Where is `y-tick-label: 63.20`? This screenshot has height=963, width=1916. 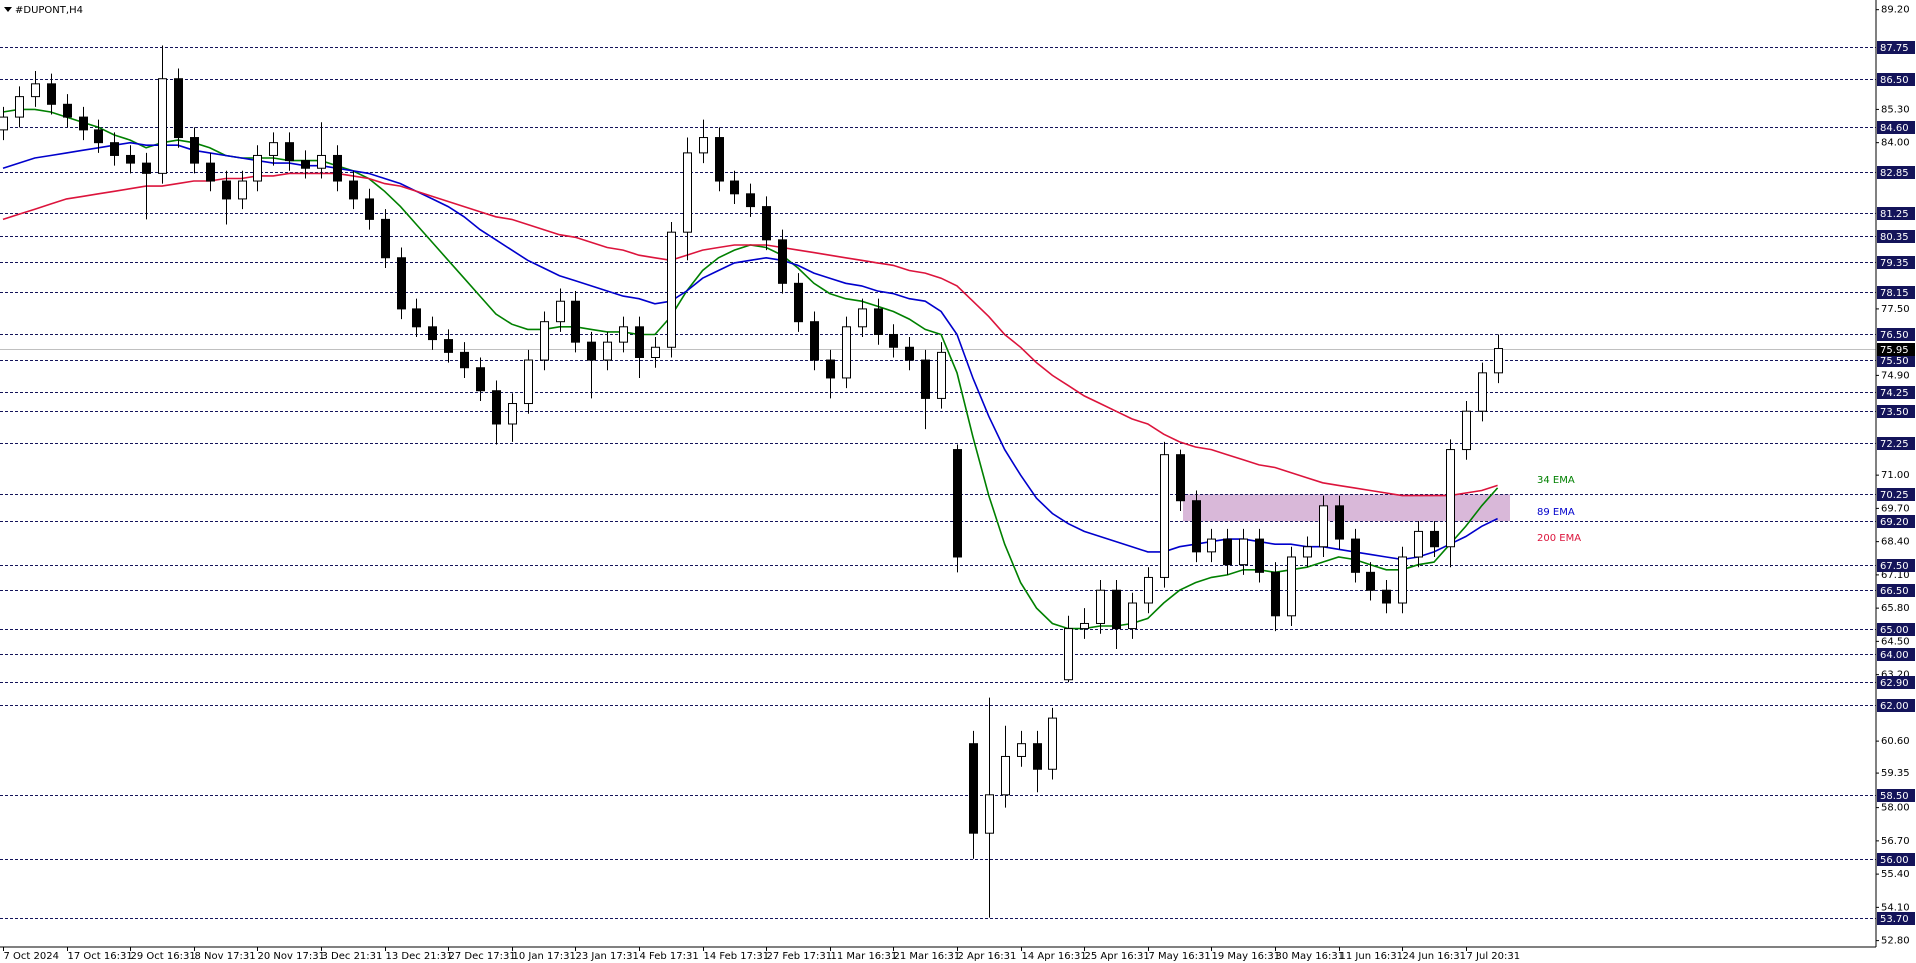 y-tick-label: 63.20 is located at coordinates (1895, 675).